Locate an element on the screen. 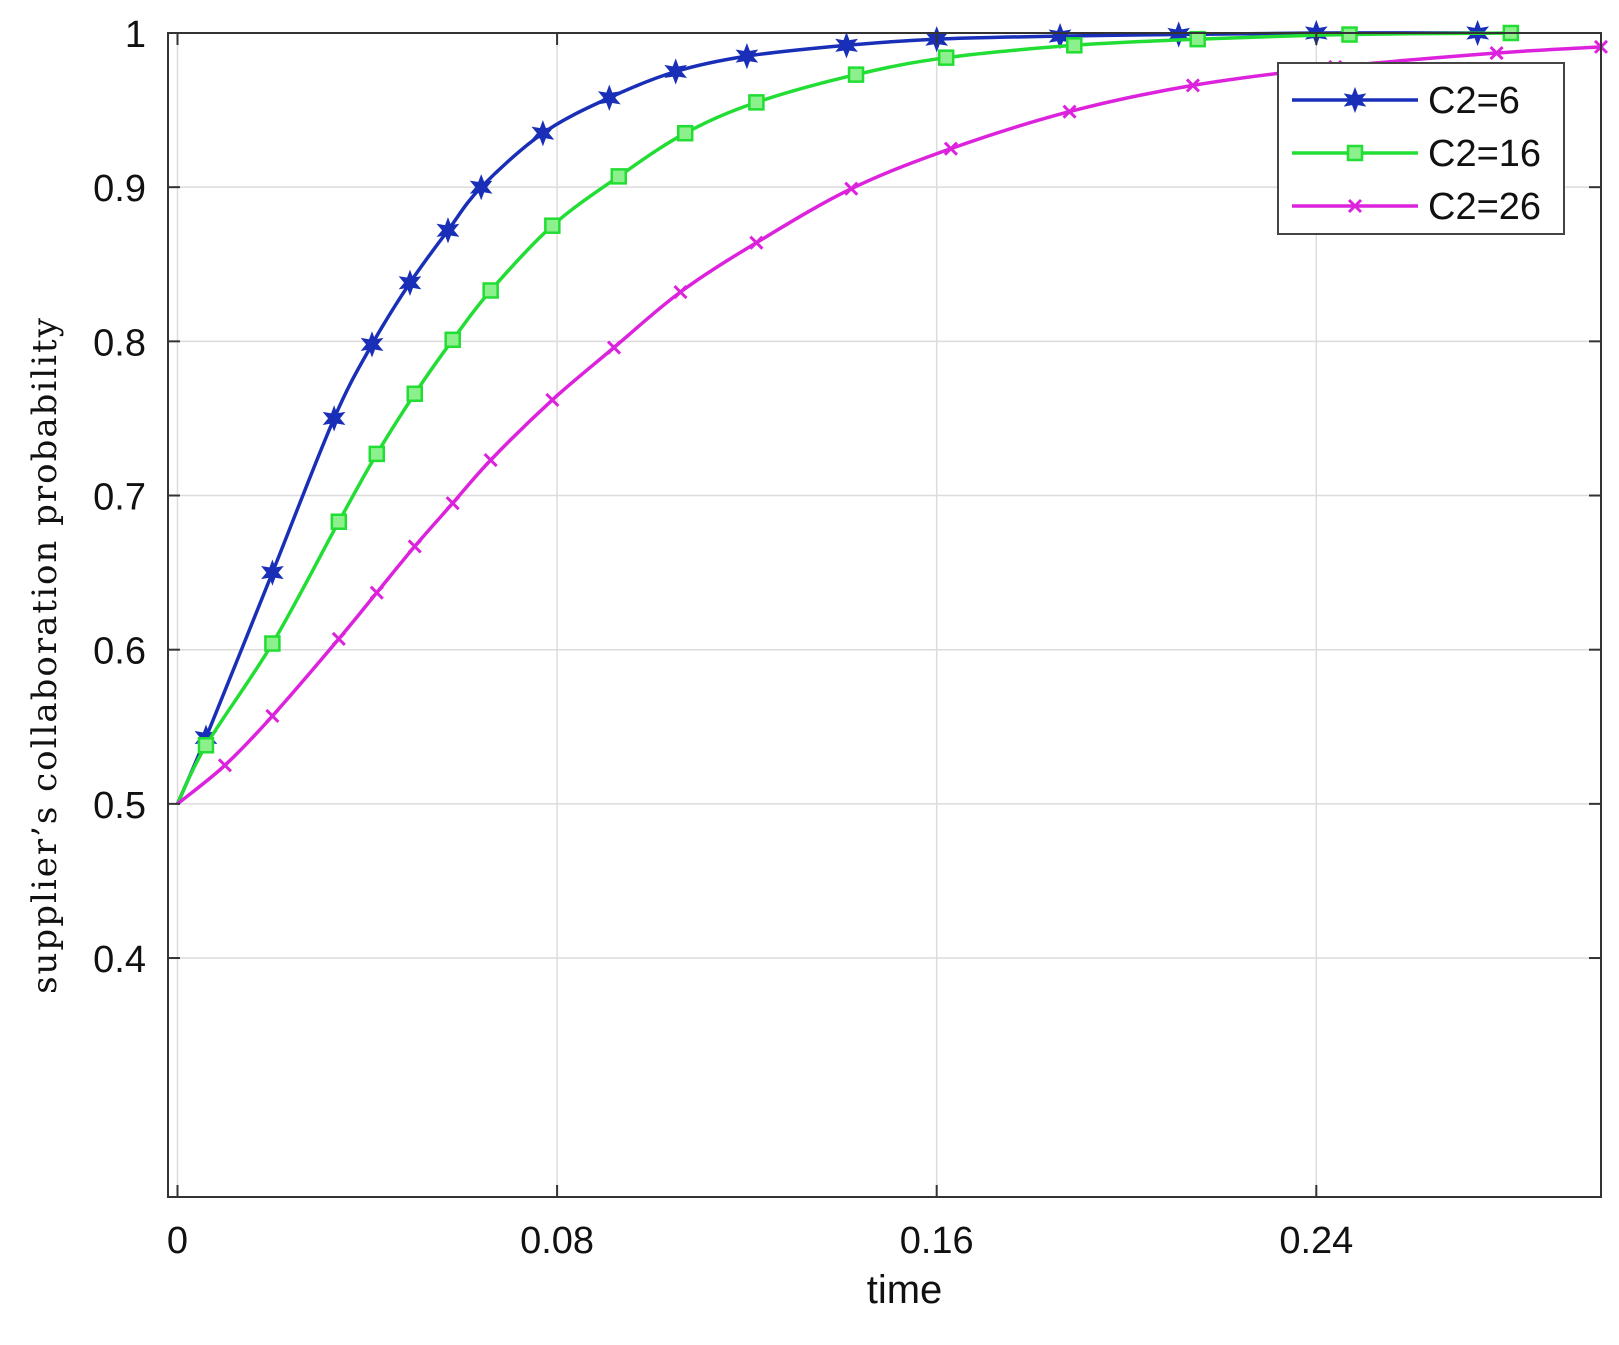 Image resolution: width=1619 pixels, height=1345 pixels. y-tick-label: 0.9 is located at coordinates (119, 189).